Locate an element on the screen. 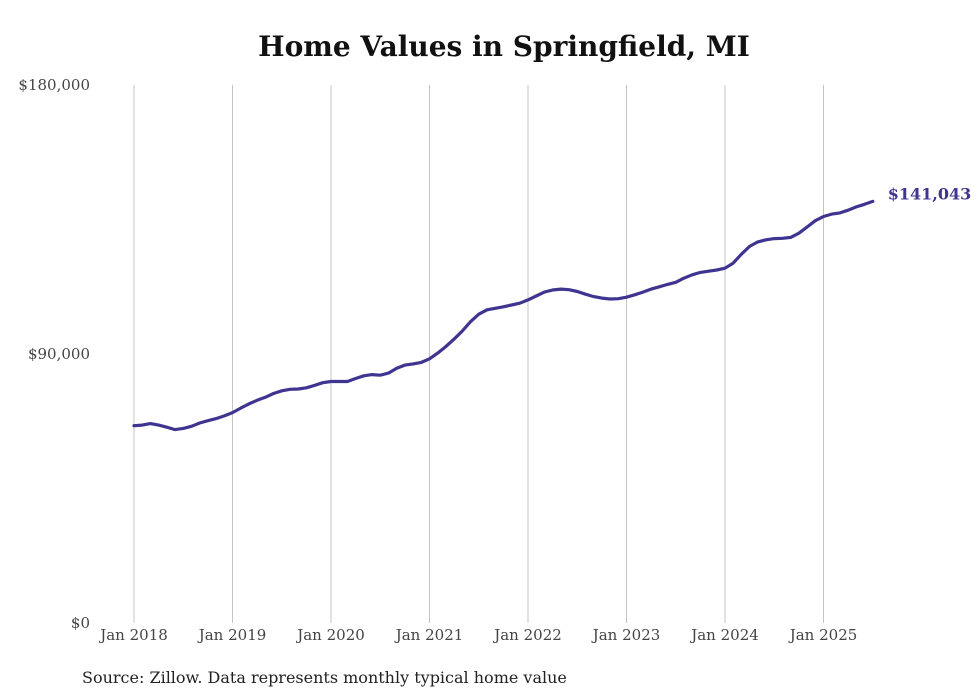  x-tick-label: Jan 2021 is located at coordinates (429, 635).